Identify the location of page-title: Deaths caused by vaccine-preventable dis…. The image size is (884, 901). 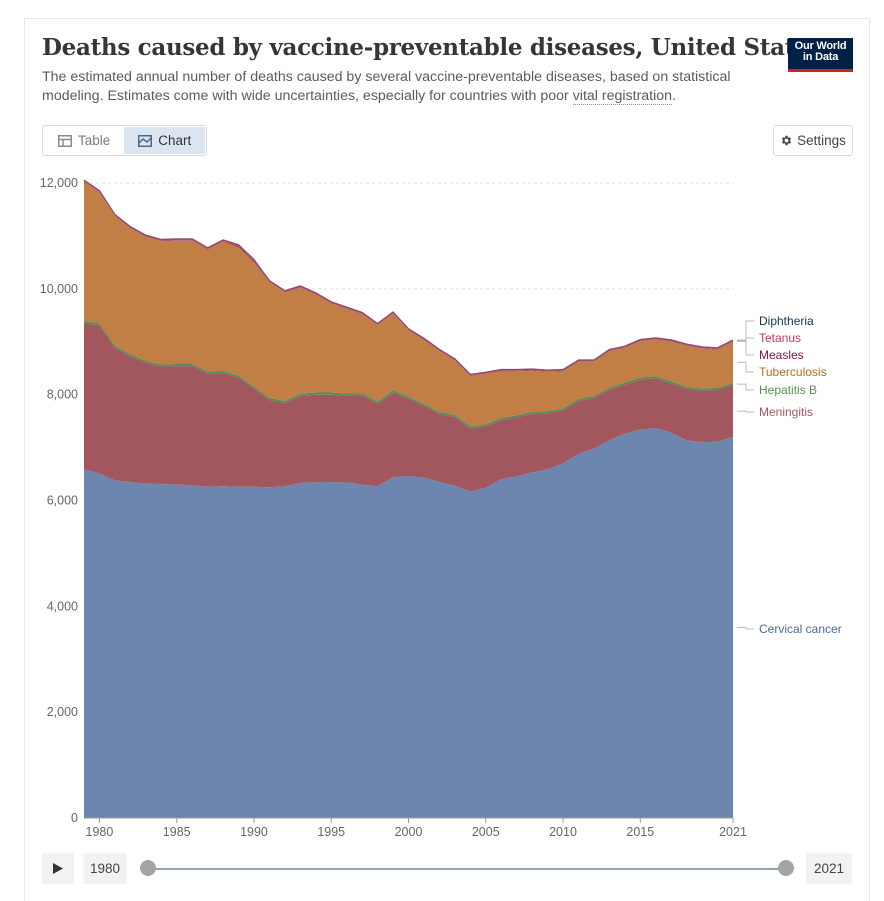
(432, 47).